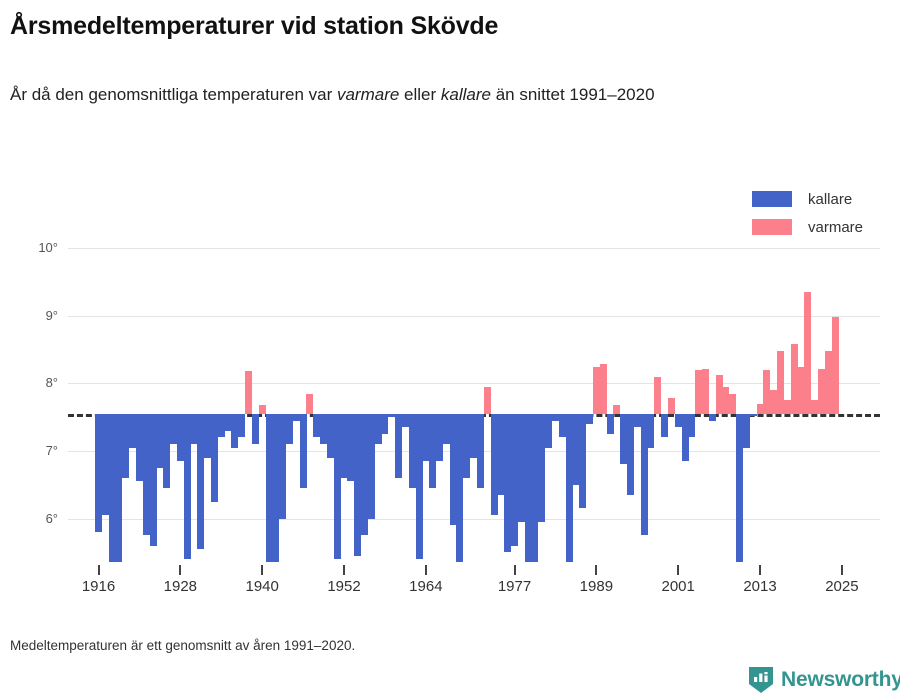 This screenshot has width=900, height=700. I want to click on brand-logo: Newsworthy, so click(824, 680).